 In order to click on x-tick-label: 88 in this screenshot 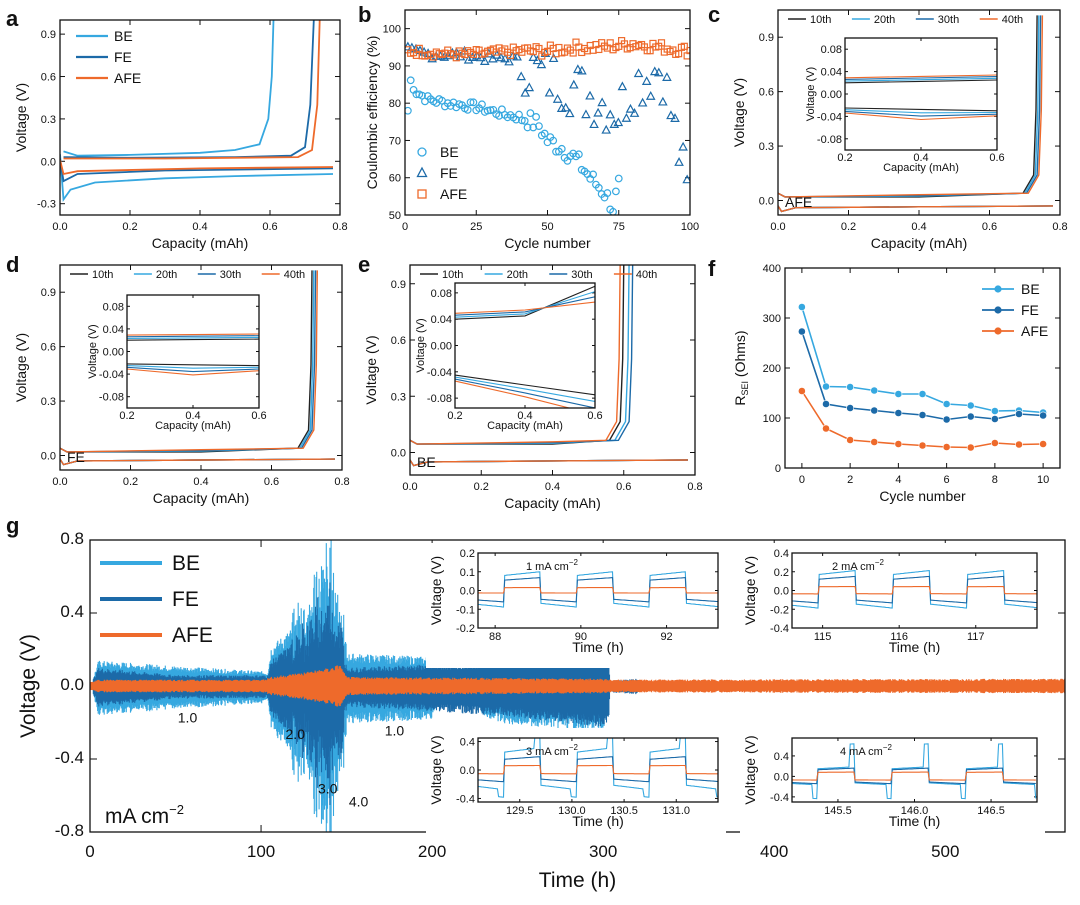, I will do `click(495, 637)`.